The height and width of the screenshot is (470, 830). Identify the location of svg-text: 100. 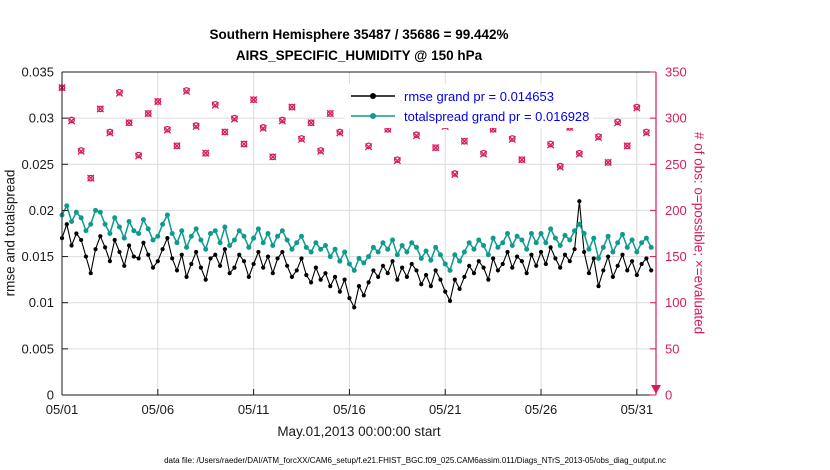
(676, 302).